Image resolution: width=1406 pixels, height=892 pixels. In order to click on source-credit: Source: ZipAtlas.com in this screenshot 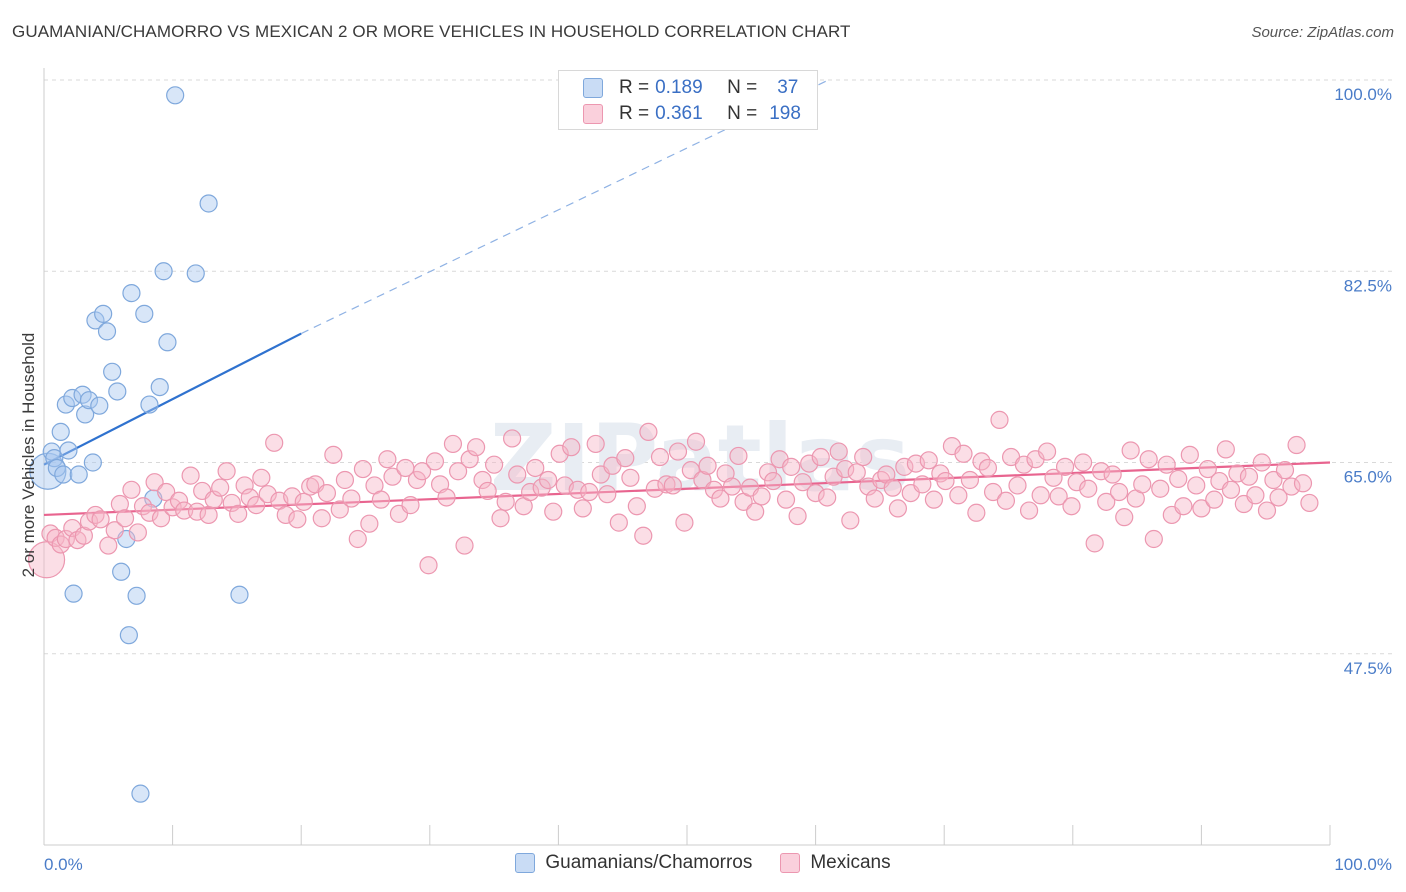, I will do `click(1322, 32)`.